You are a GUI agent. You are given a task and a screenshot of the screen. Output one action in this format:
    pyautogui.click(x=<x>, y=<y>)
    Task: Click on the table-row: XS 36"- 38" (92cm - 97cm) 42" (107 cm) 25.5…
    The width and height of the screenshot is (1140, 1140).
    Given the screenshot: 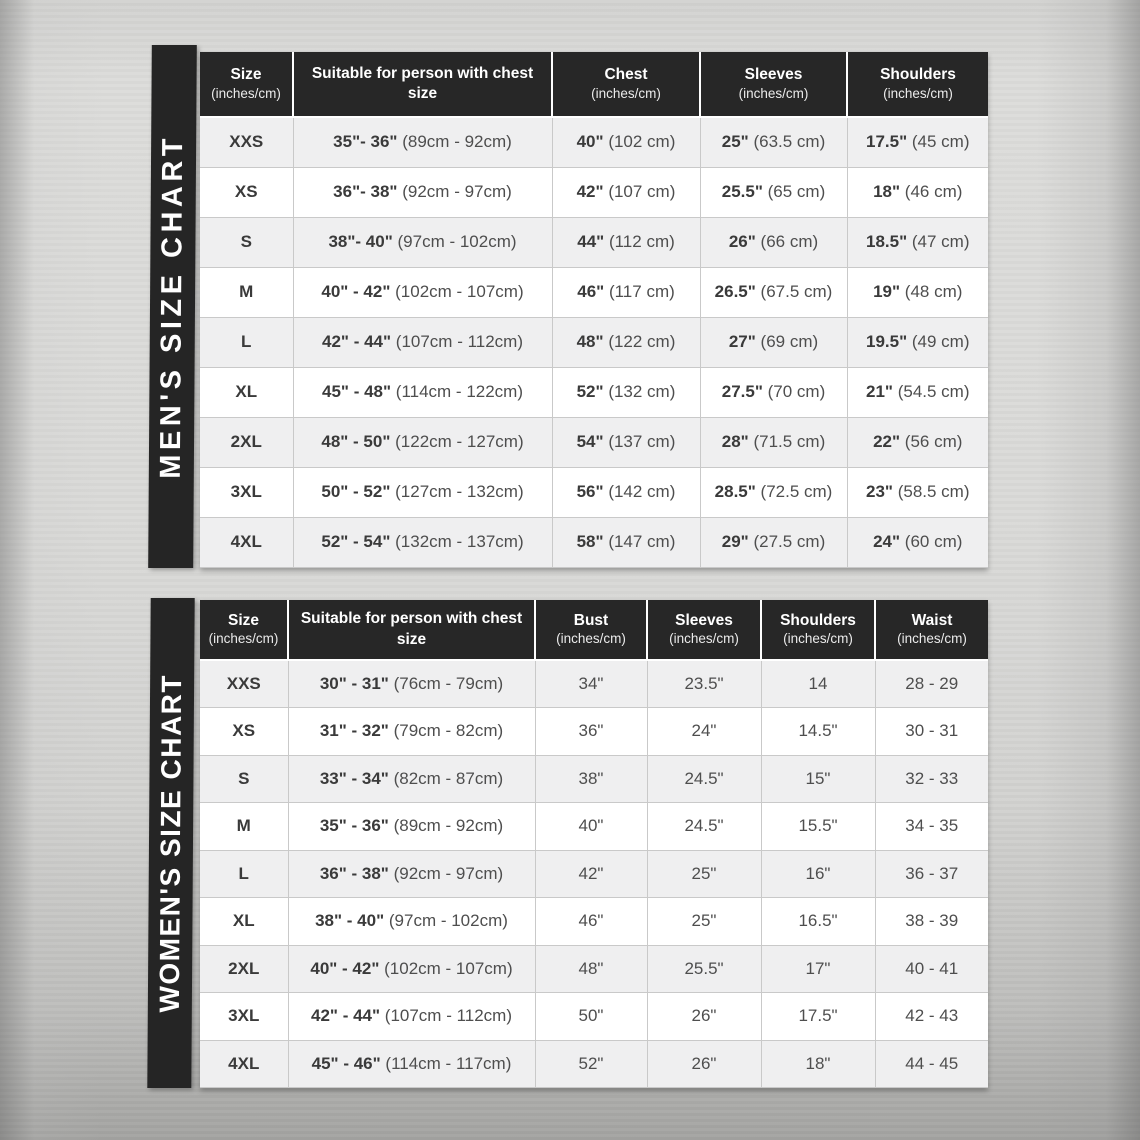 What is the action you would take?
    pyautogui.click(x=594, y=192)
    